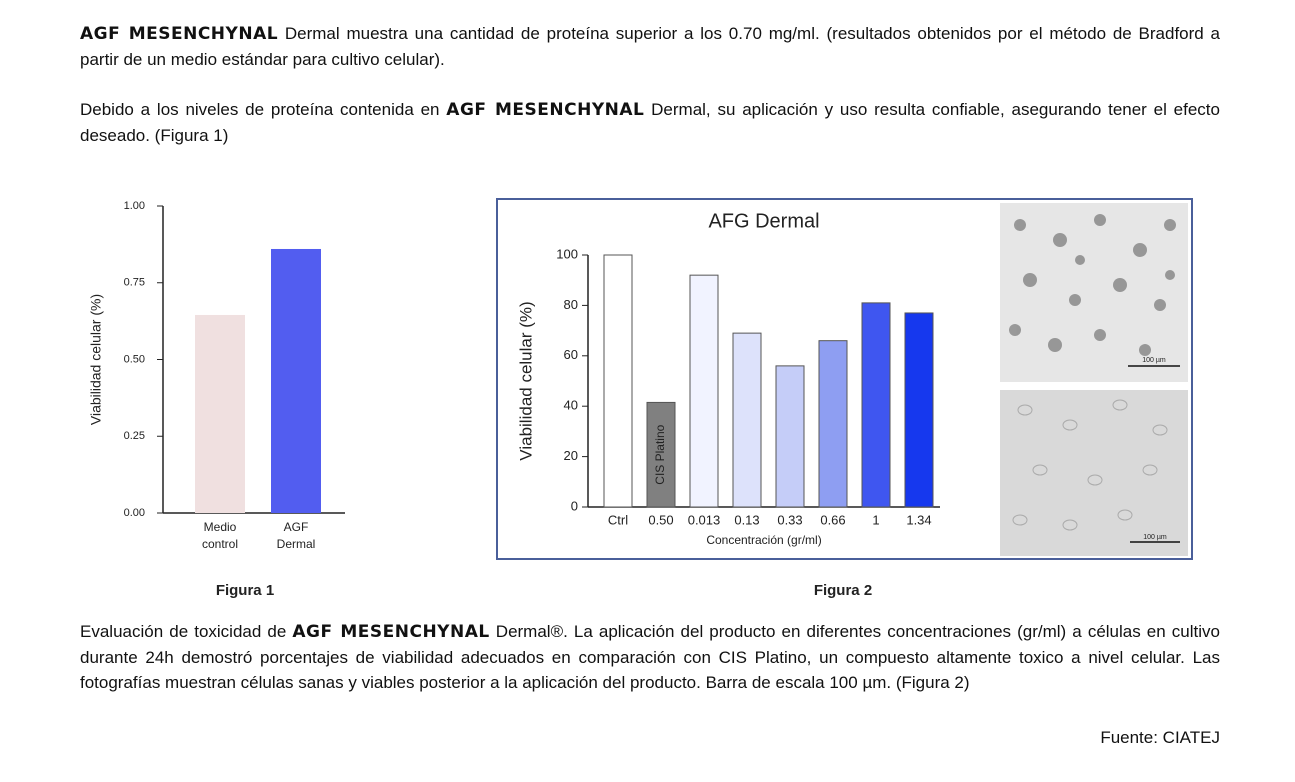 The width and height of the screenshot is (1295, 782). Describe the element at coordinates (571, 455) in the screenshot. I see `y-tick-label: 20` at that location.